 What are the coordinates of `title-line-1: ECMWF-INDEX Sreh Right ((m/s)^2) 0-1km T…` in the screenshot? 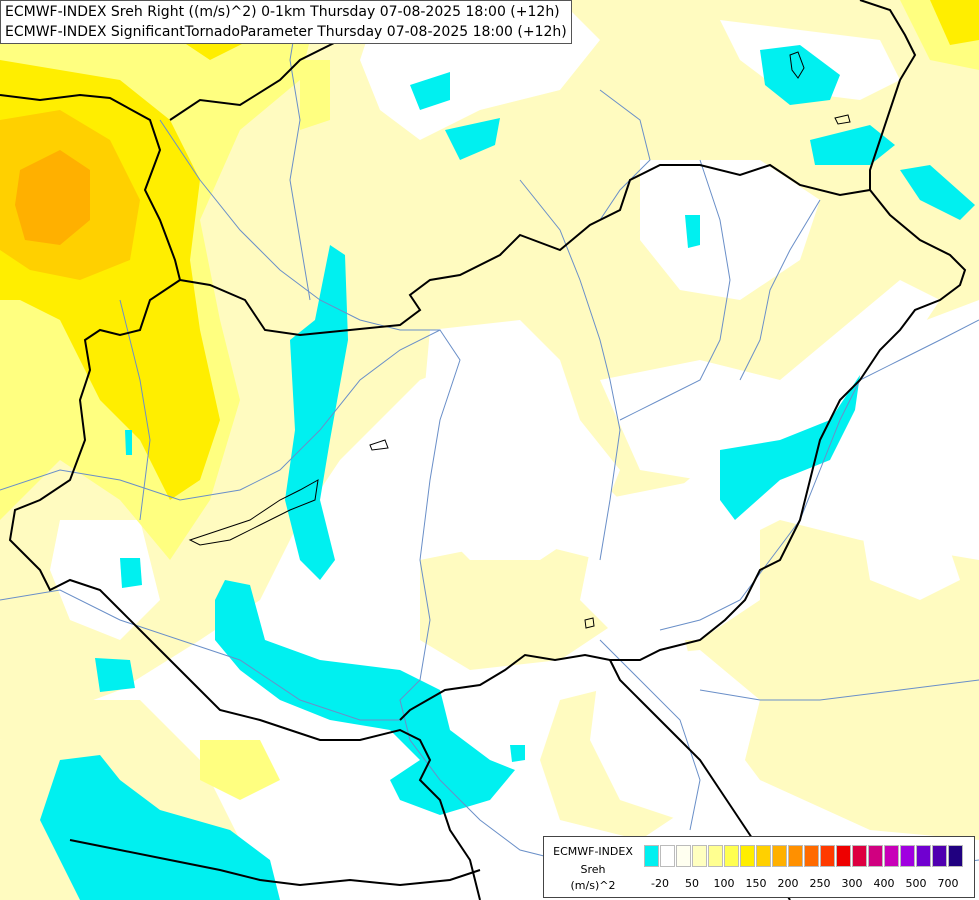 It's located at (282, 12).